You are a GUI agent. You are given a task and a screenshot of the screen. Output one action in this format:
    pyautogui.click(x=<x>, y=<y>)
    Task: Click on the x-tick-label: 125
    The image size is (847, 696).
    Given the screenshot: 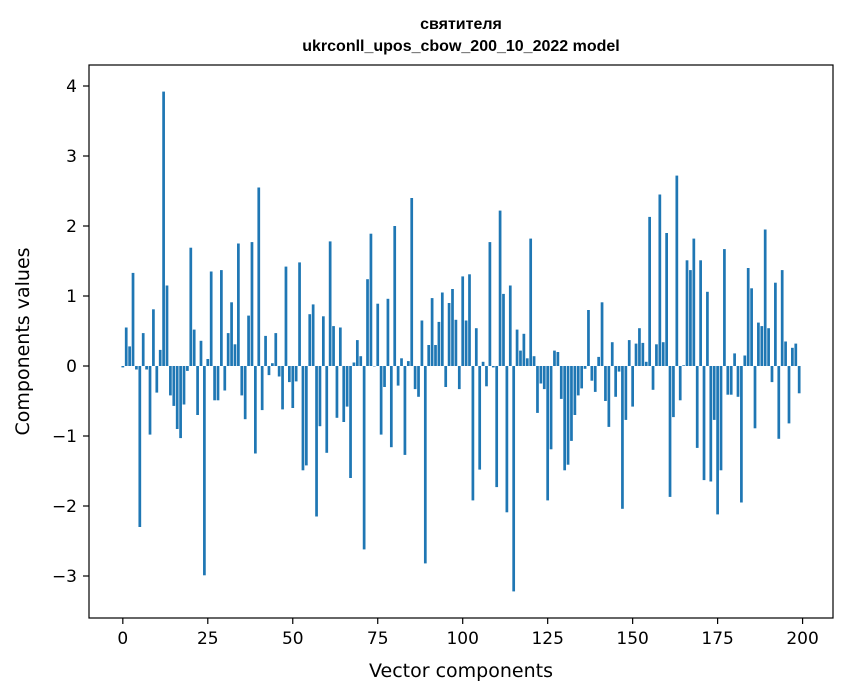 What is the action you would take?
    pyautogui.click(x=547, y=639)
    